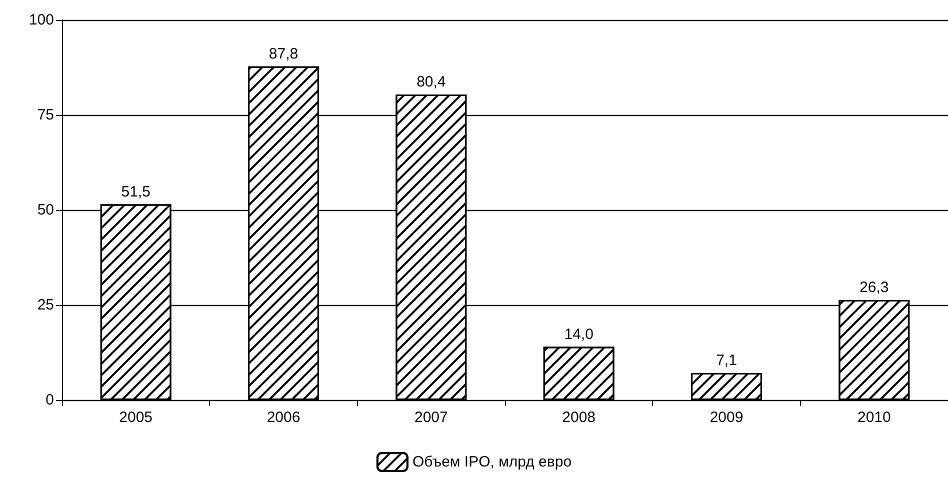 This screenshot has height=485, width=948. What do you see at coordinates (45, 210) in the screenshot?
I see `y-tick-label: 50` at bounding box center [45, 210].